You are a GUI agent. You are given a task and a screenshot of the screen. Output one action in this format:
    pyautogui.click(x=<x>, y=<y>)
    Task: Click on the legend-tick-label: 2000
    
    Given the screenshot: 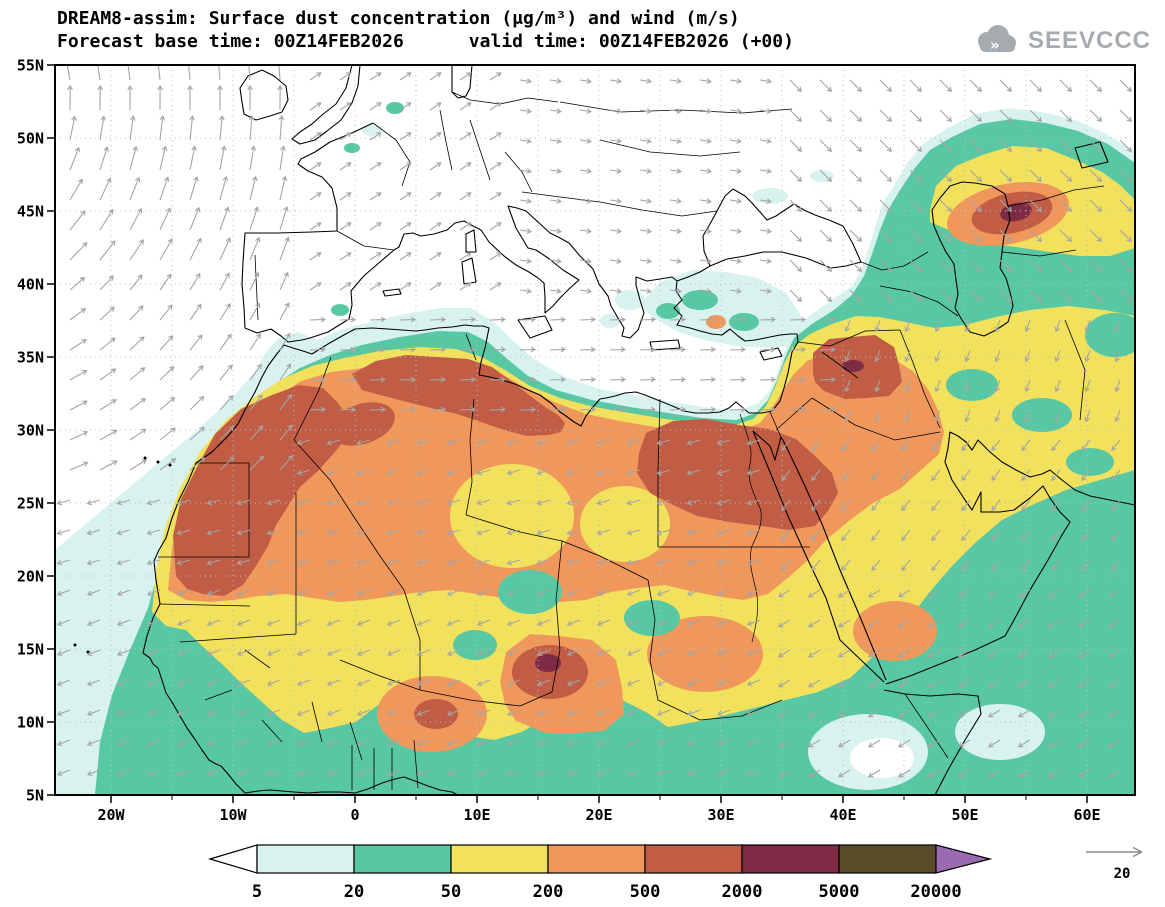 What is the action you would take?
    pyautogui.click(x=742, y=892)
    